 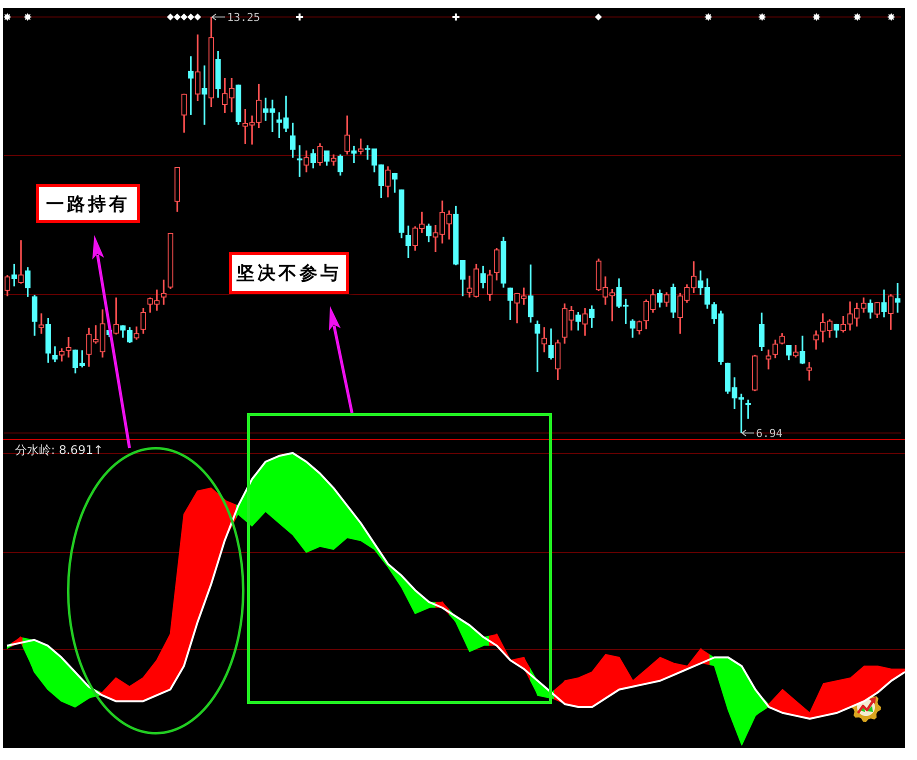 I want to click on annotation: 分水岭: 8.691↑, so click(x=59, y=450).